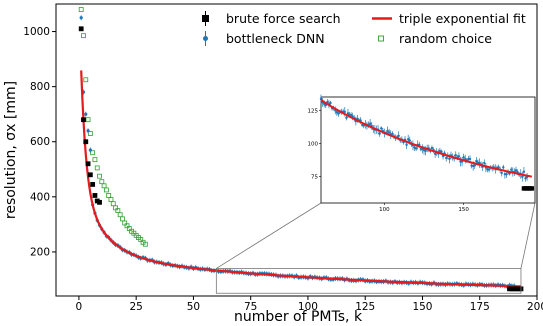  What do you see at coordinates (313, 111) in the screenshot?
I see `inset-y-tick-label: 125` at bounding box center [313, 111].